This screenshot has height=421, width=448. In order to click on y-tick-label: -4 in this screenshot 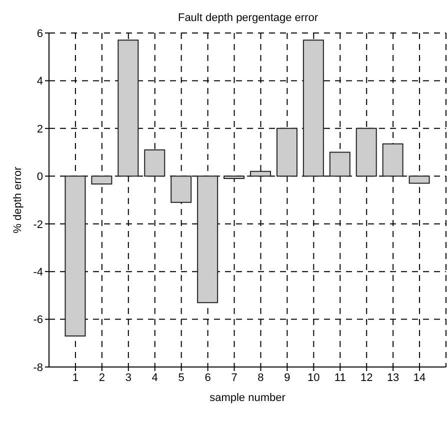, I will do `click(38, 272)`.